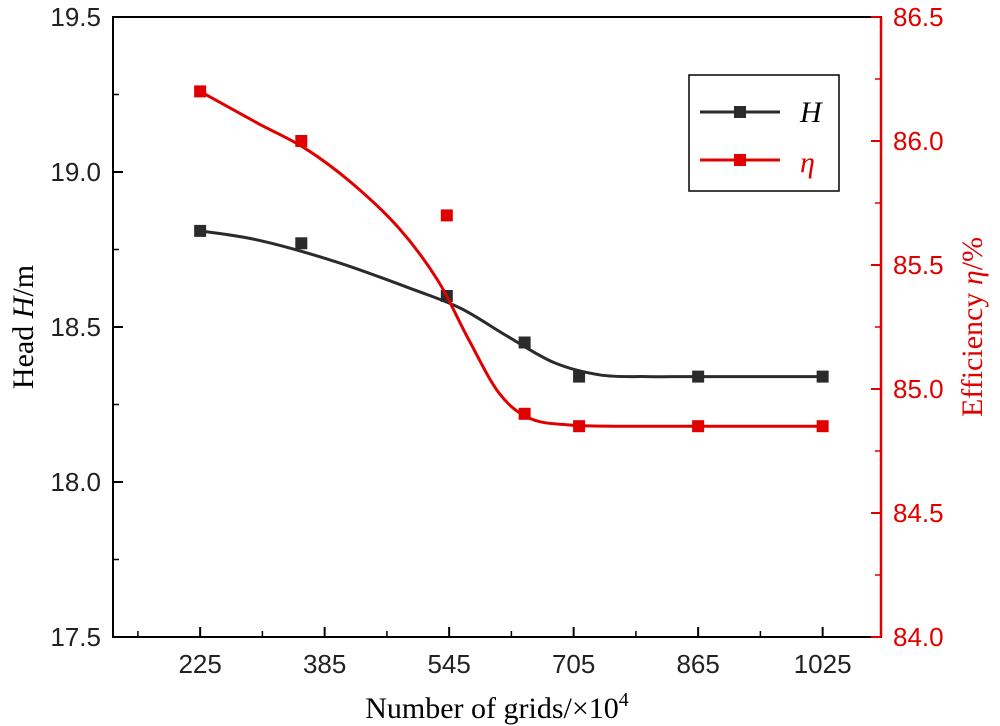 The height and width of the screenshot is (726, 1000). Describe the element at coordinates (199, 664) in the screenshot. I see `bottom-tick-label: 225` at that location.